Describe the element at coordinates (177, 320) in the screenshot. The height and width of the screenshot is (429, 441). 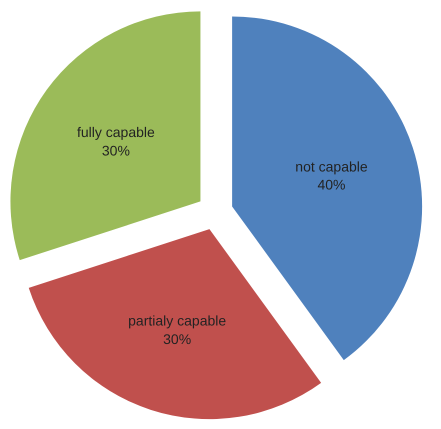
I see `slice-label: partialy capable` at that location.